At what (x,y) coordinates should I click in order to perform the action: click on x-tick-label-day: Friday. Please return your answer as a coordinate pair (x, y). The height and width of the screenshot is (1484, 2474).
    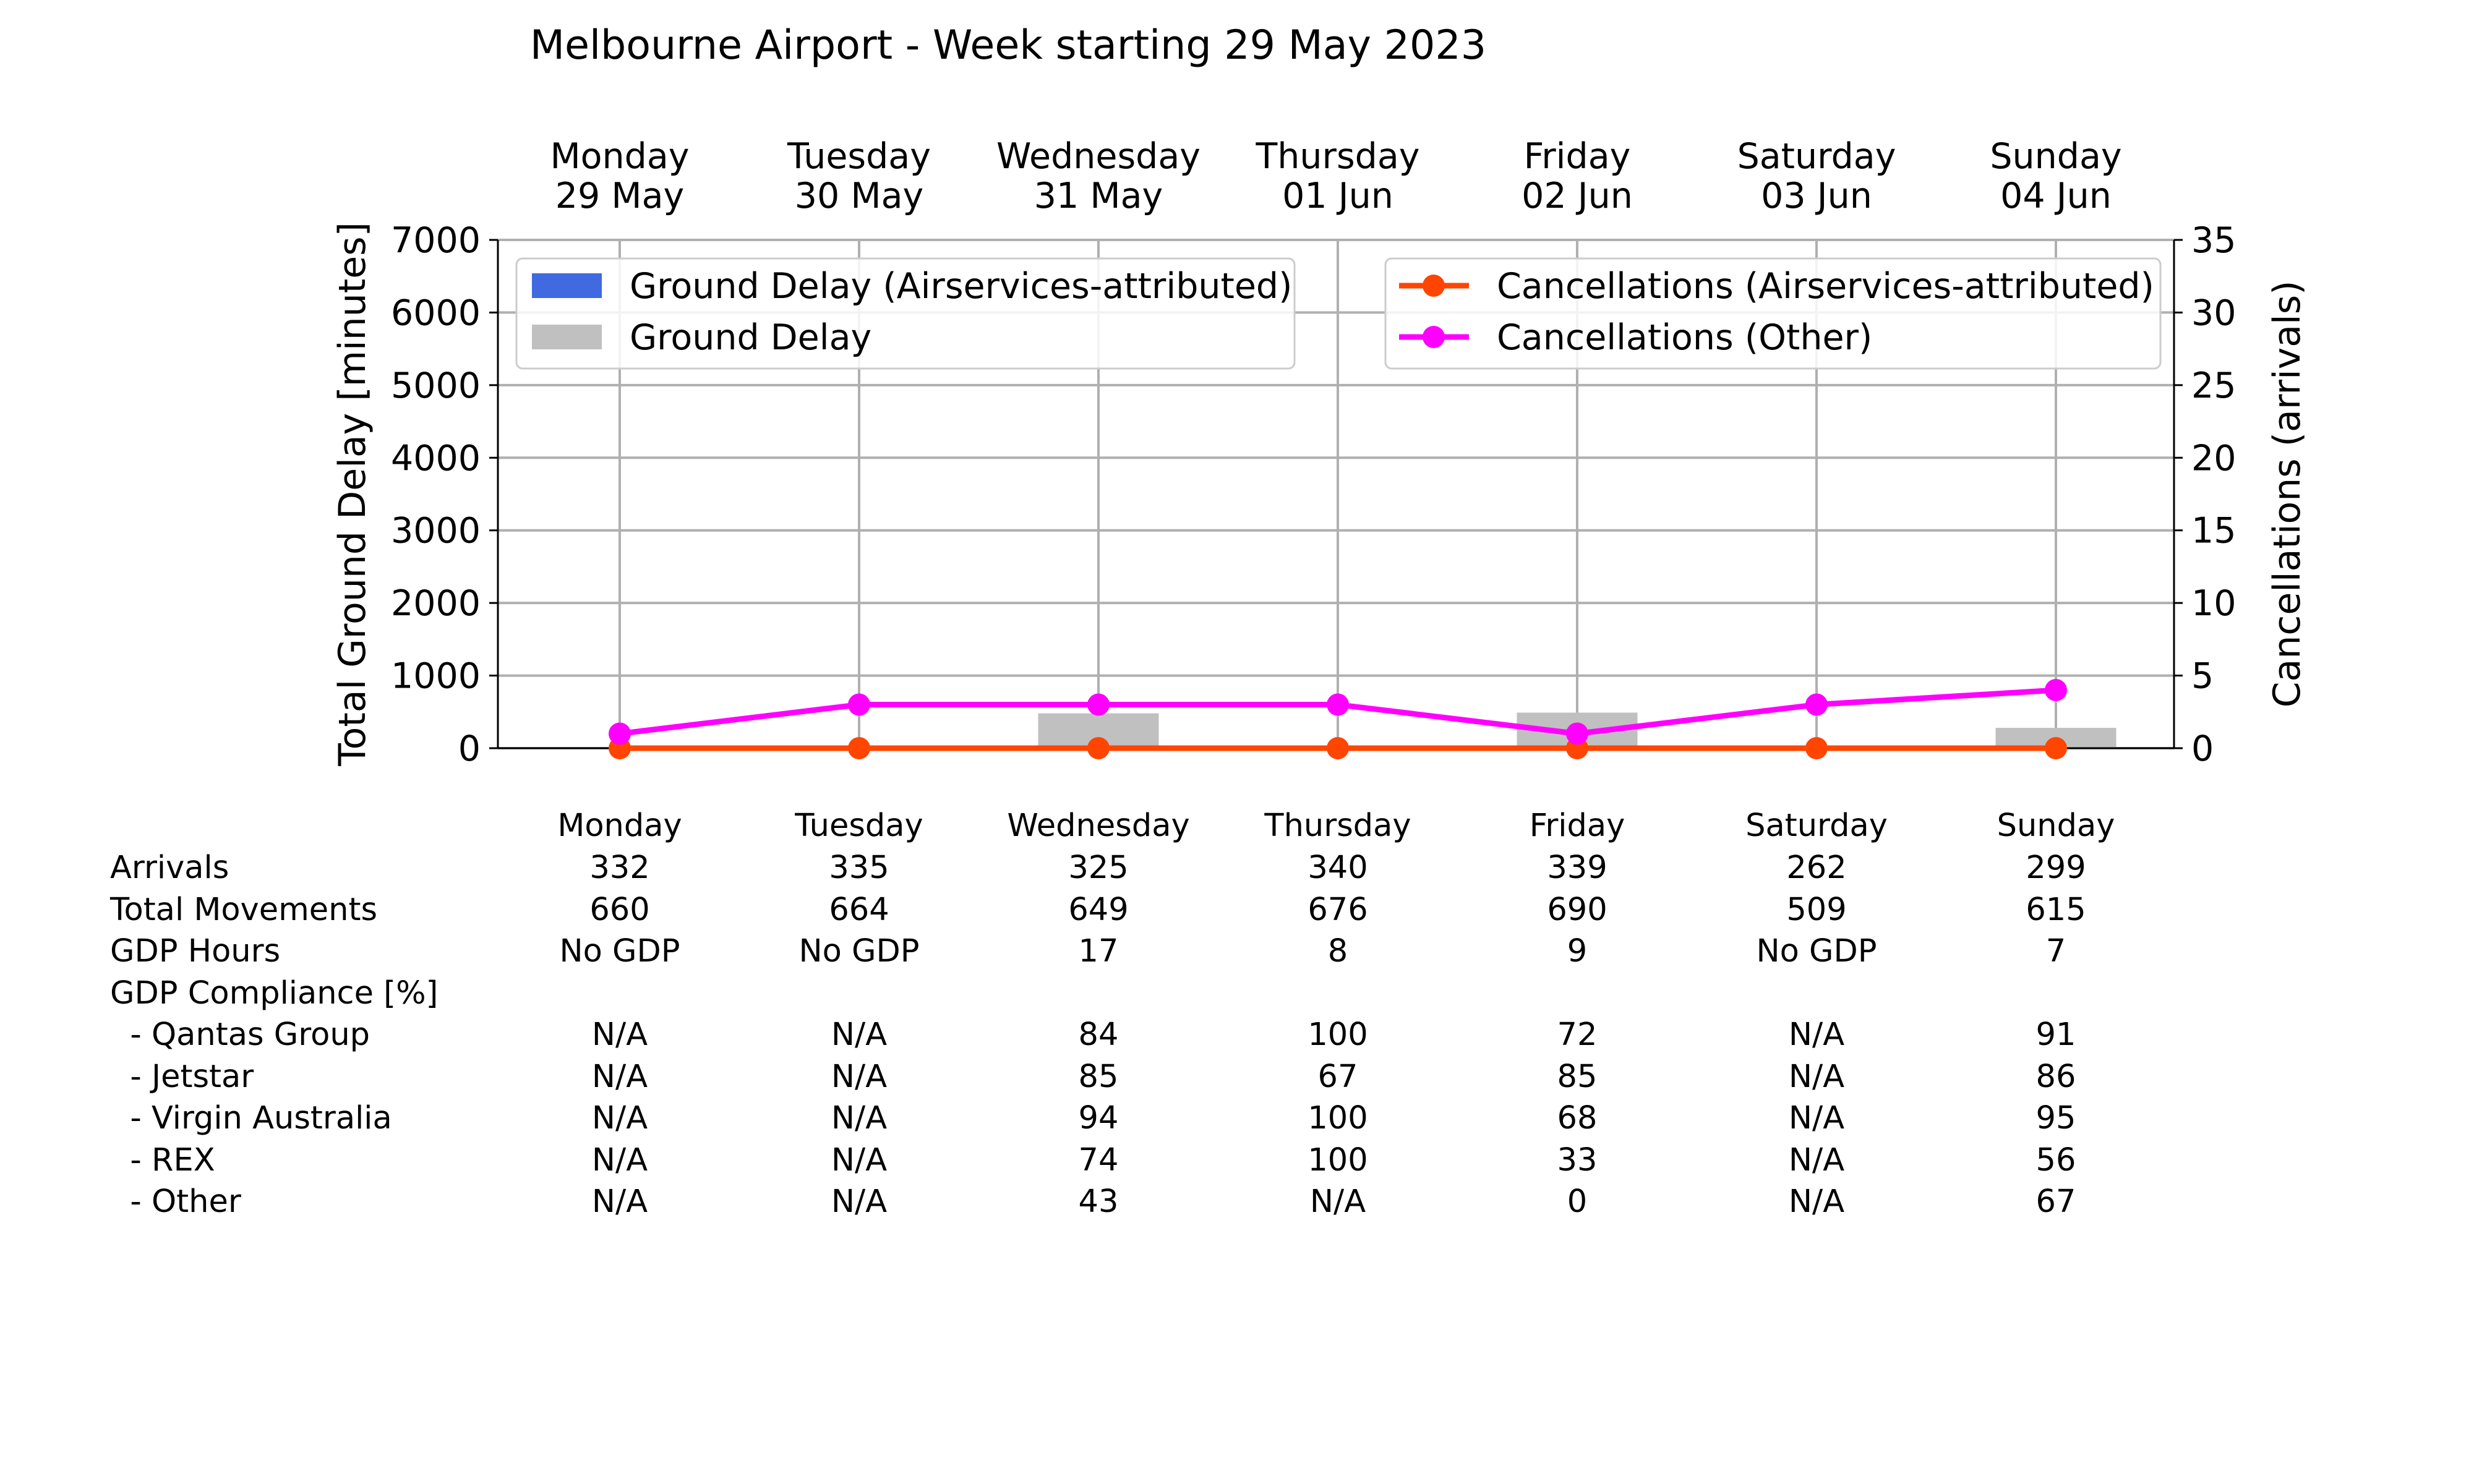
    Looking at the image, I should click on (1578, 156).